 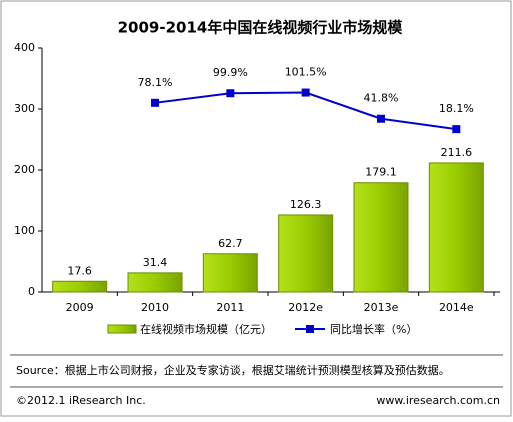 What do you see at coordinates (456, 108) in the screenshot?
I see `line-label: 18.1%` at bounding box center [456, 108].